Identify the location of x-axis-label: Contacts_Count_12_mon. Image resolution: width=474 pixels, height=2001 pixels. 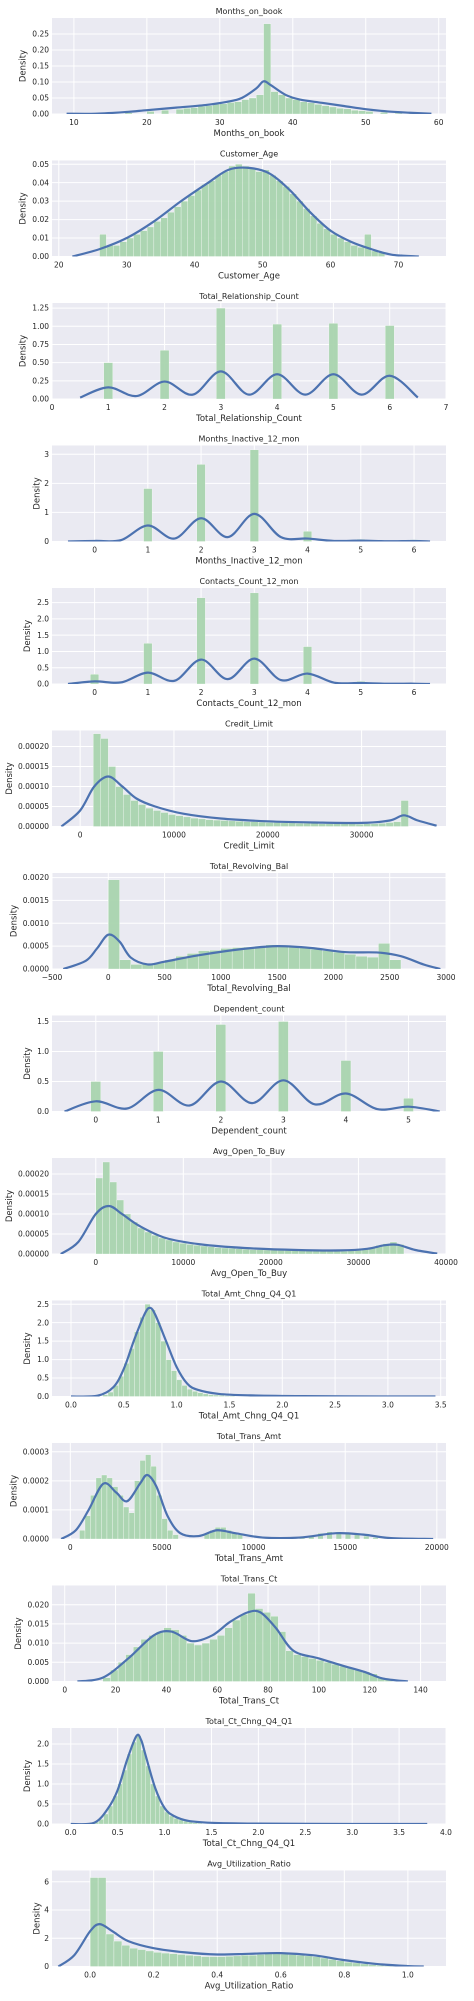
(248, 704).